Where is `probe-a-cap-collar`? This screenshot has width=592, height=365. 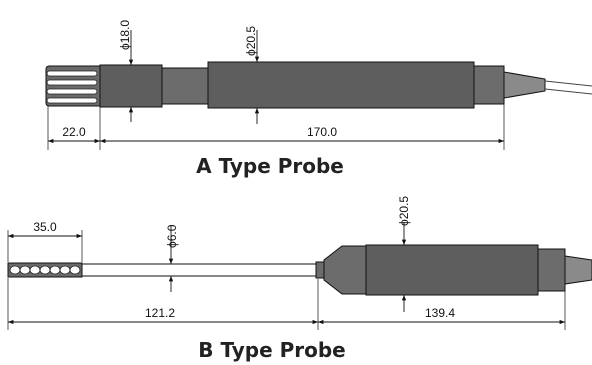 probe-a-cap-collar is located at coordinates (131, 86).